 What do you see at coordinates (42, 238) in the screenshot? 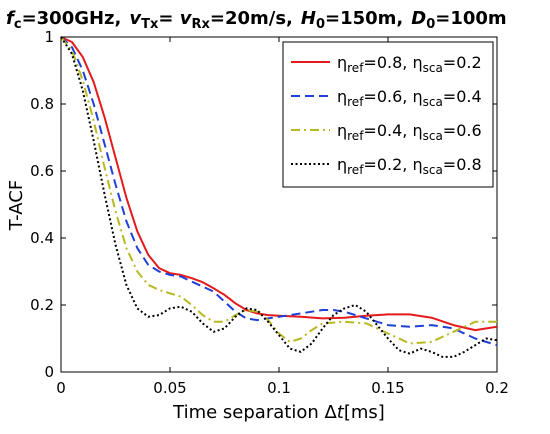
I see `y-tick-label: 0.4` at bounding box center [42, 238].